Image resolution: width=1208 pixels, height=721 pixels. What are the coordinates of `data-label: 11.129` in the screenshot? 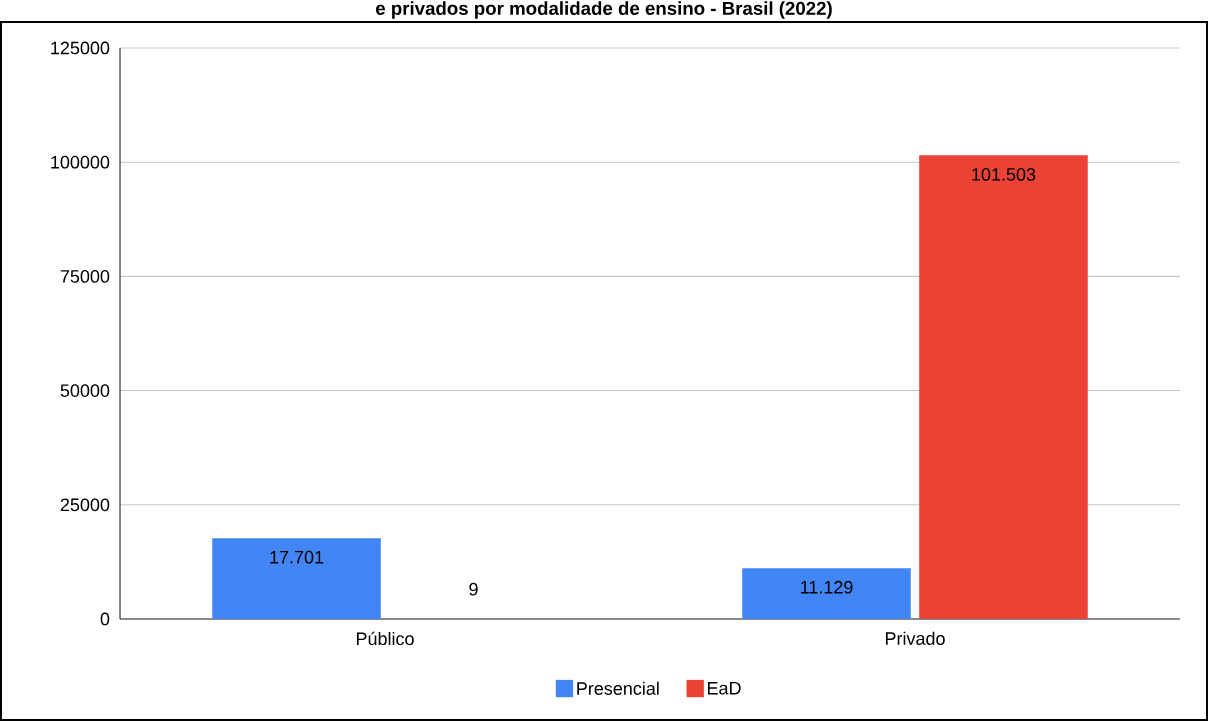 It's located at (827, 587).